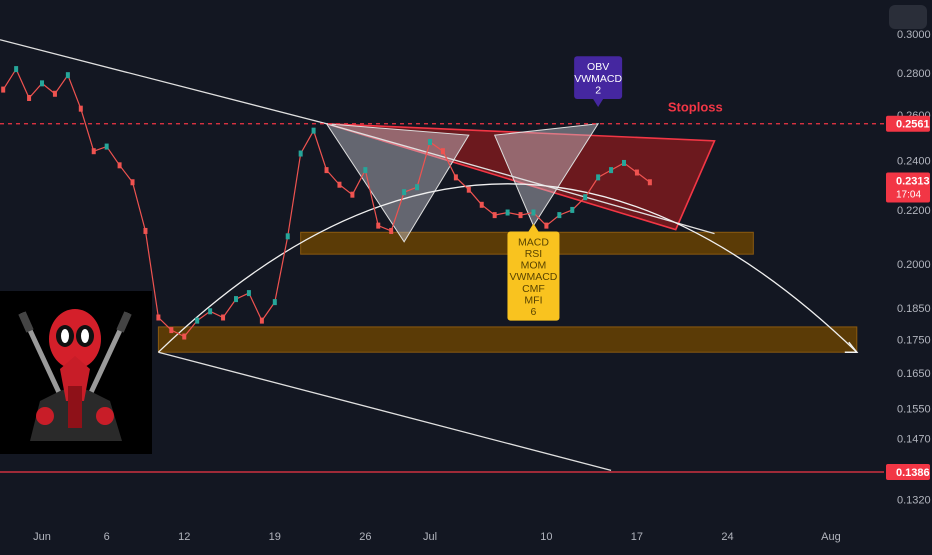 This screenshot has height=555, width=932. Describe the element at coordinates (42, 537) in the screenshot. I see `x-tick-label: Jun` at that location.